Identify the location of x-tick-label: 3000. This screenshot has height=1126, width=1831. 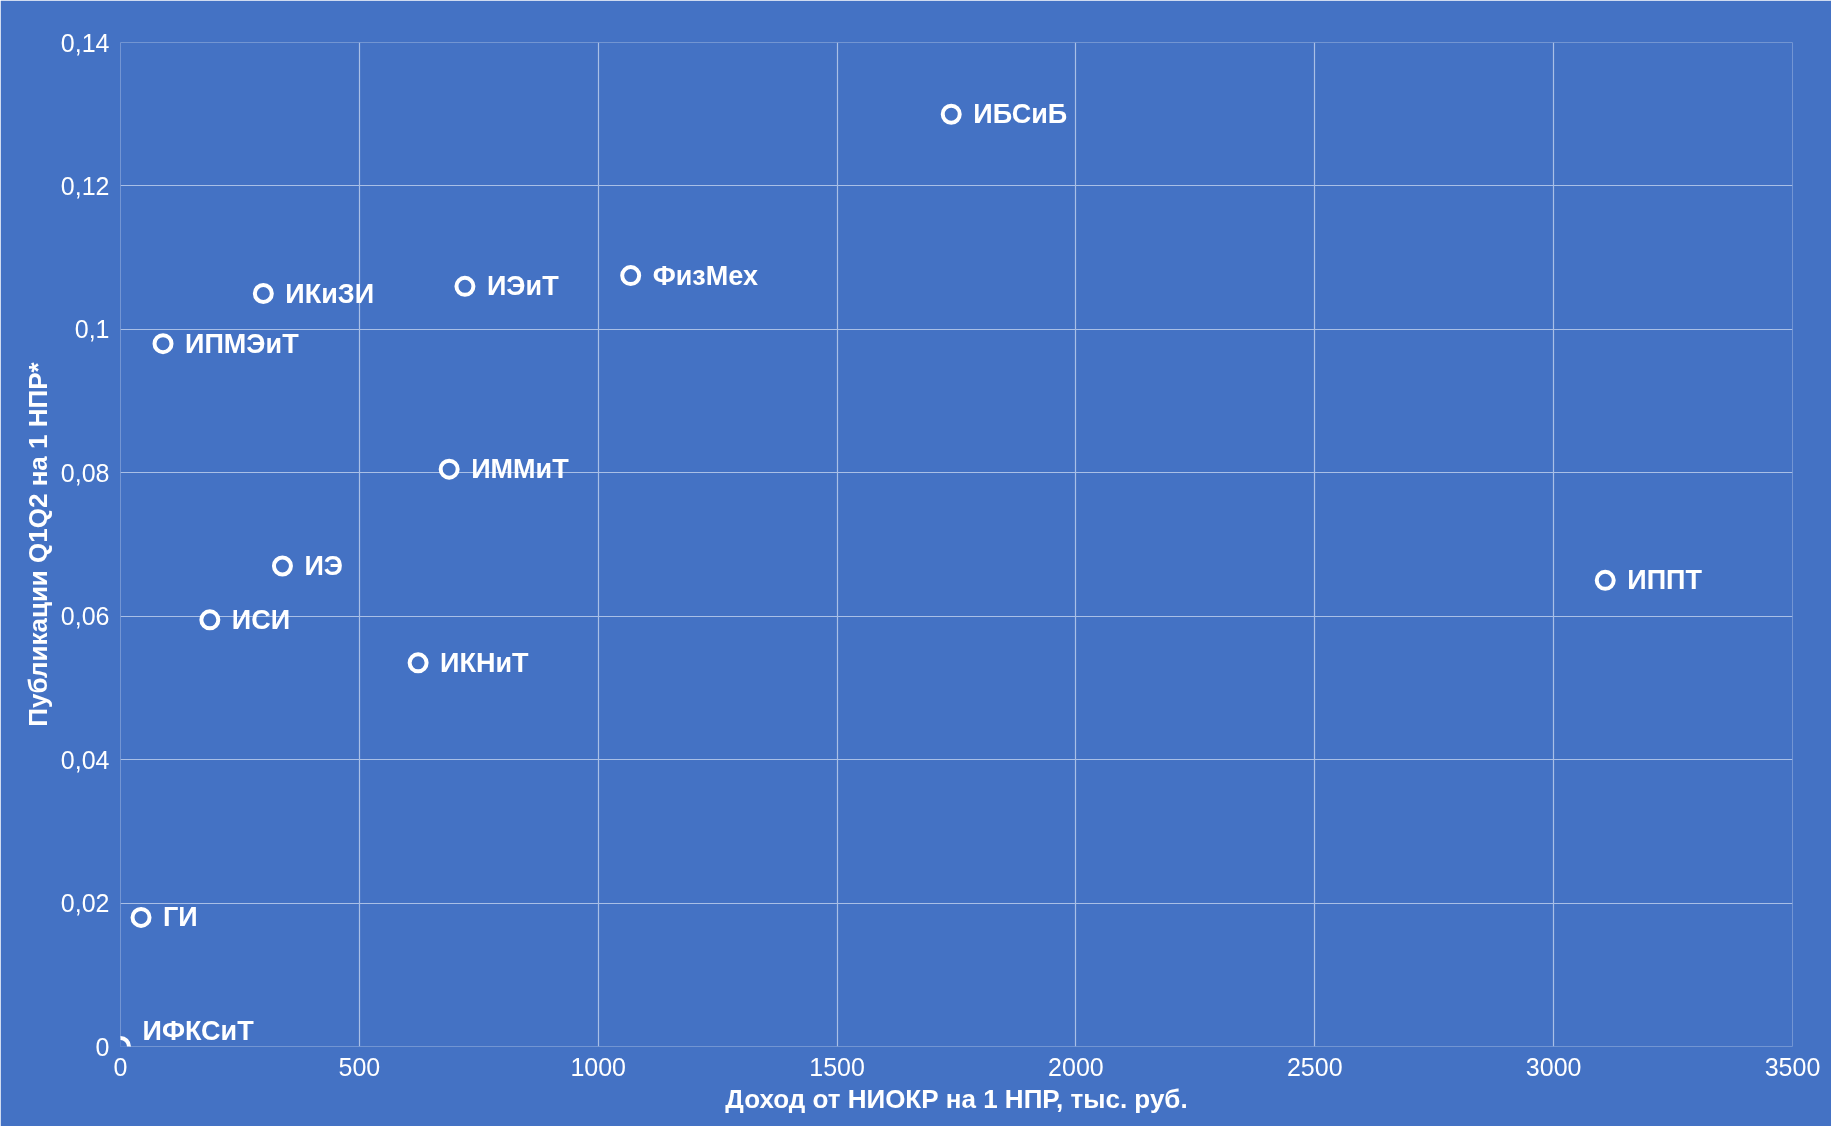
(1553, 1066).